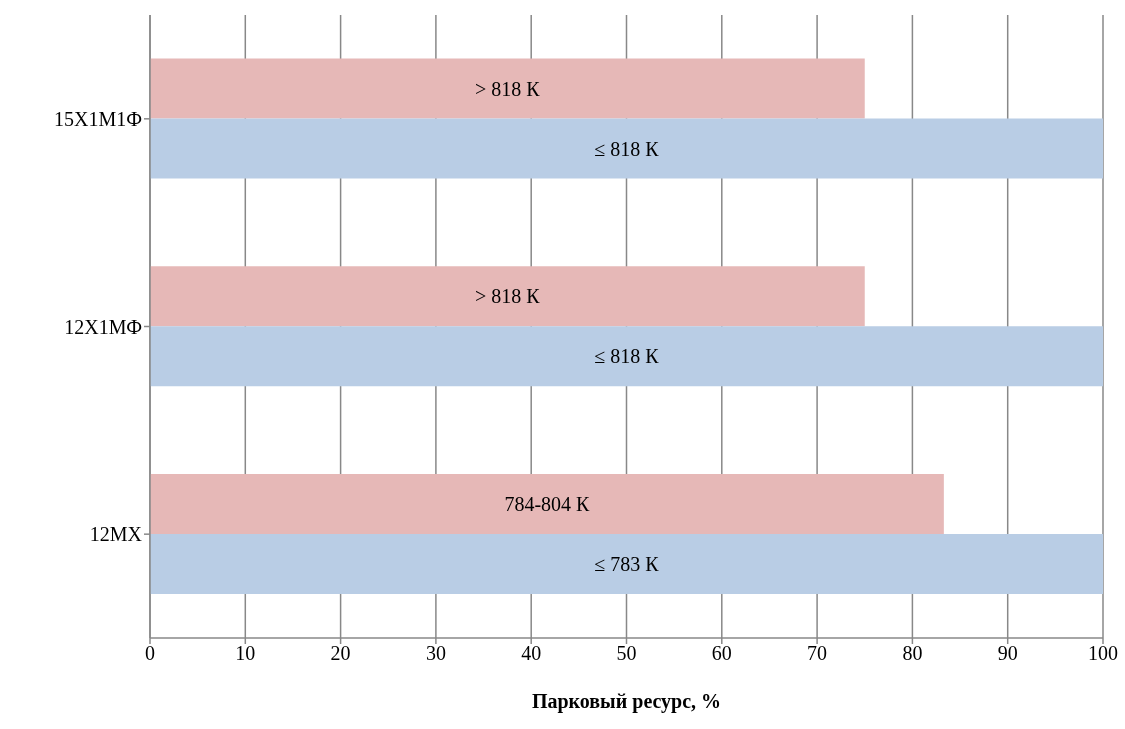 Image resolution: width=1125 pixels, height=729 pixels. Describe the element at coordinates (340, 653) in the screenshot. I see `x-tick-label: 20` at that location.